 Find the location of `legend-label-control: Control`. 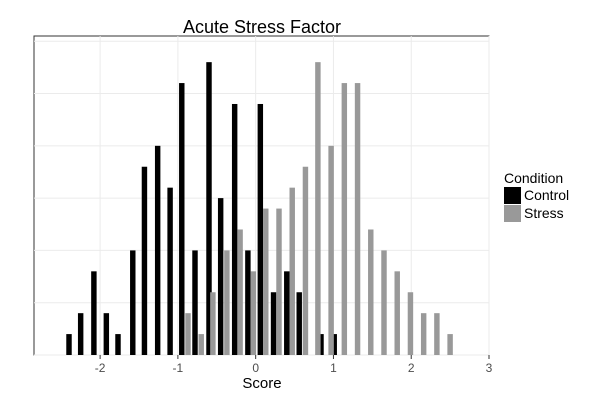

legend-label-control: Control is located at coordinates (546, 195).